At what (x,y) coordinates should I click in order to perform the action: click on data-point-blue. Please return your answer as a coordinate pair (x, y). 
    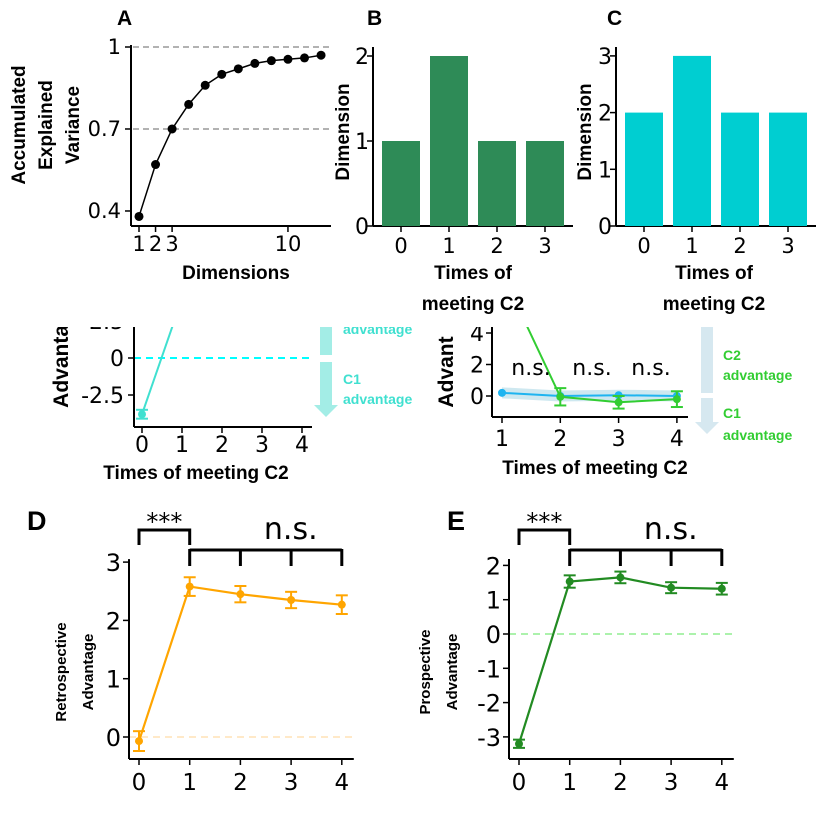
    Looking at the image, I should click on (502, 392).